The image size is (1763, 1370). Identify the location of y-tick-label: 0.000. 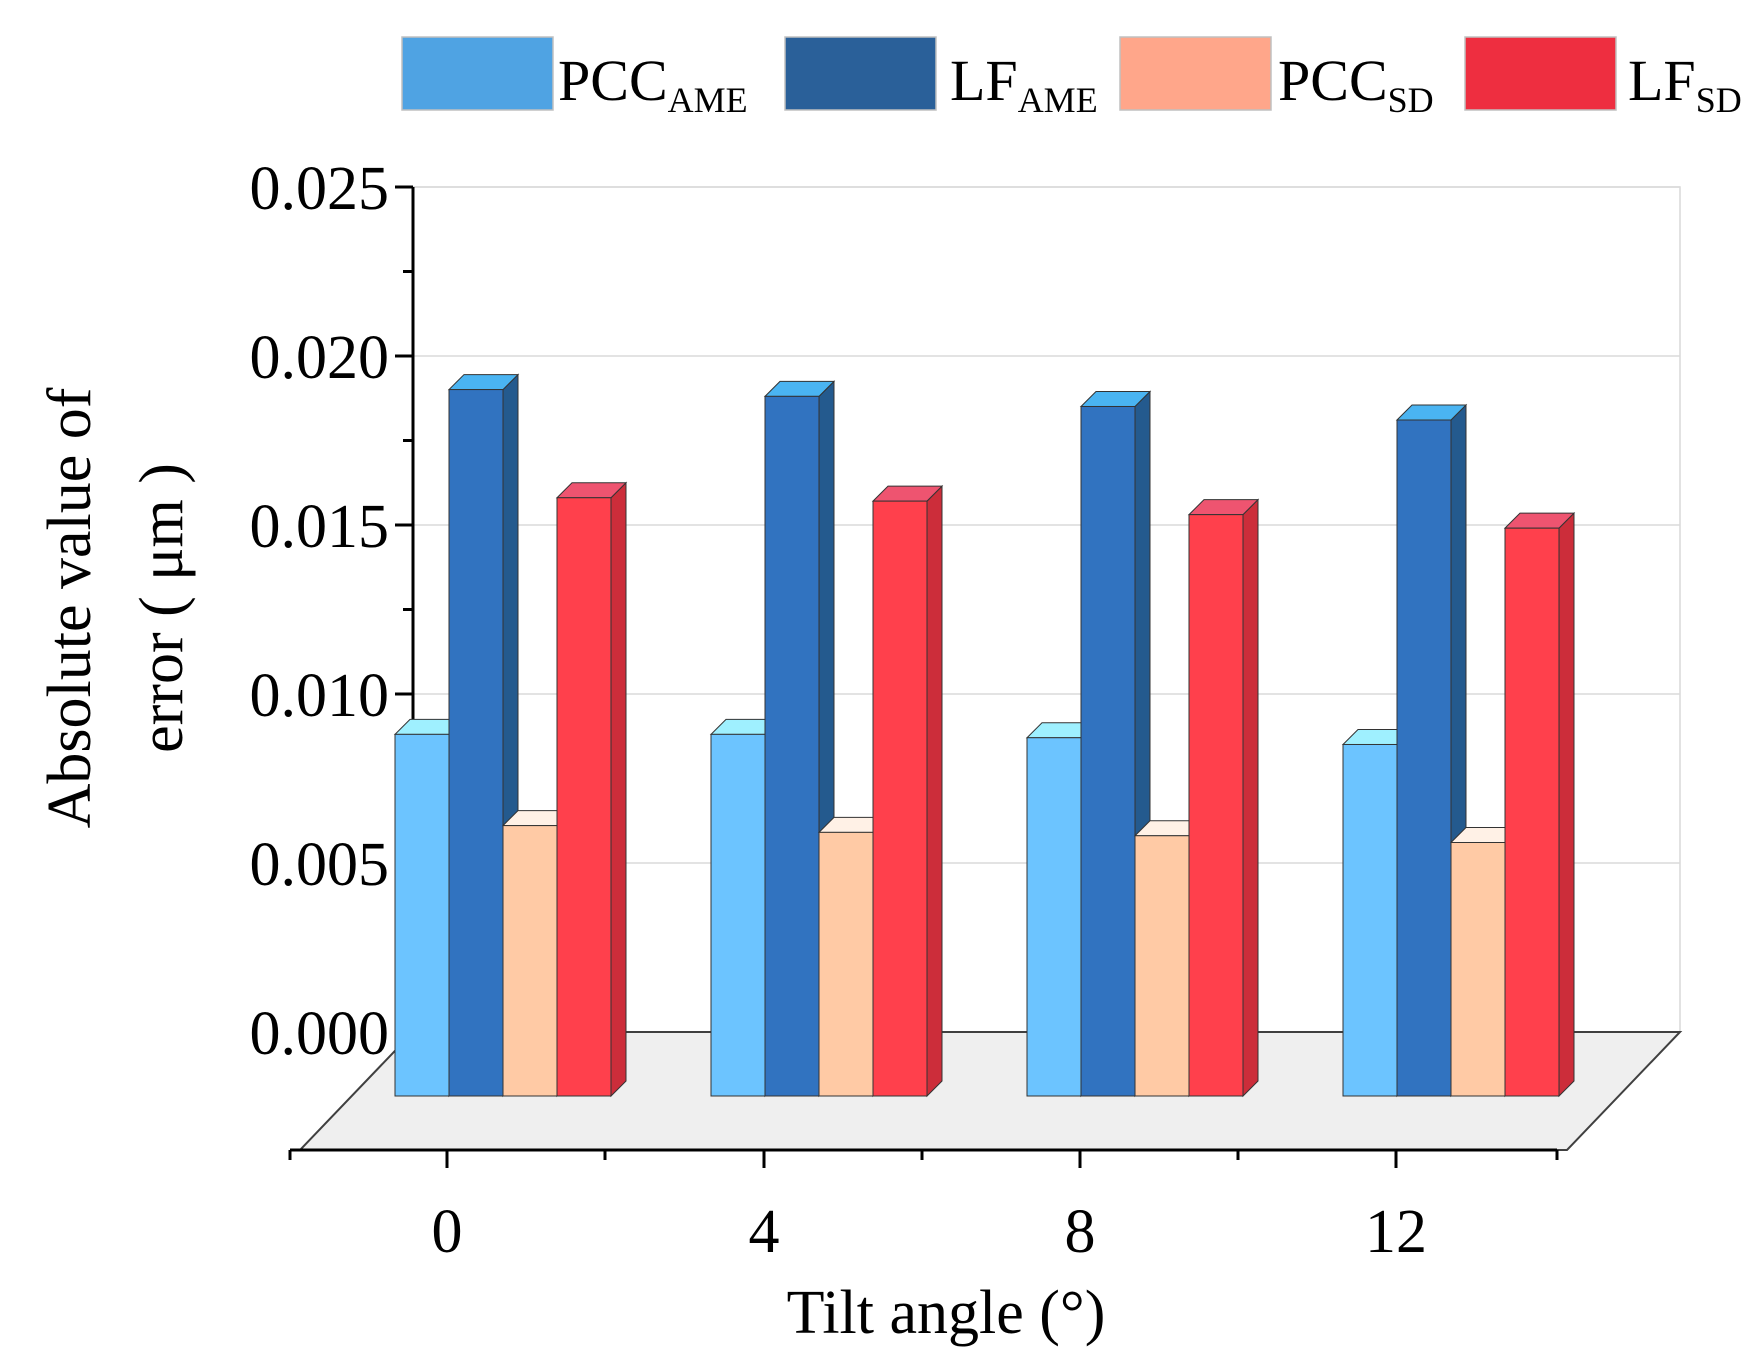
(320, 1034).